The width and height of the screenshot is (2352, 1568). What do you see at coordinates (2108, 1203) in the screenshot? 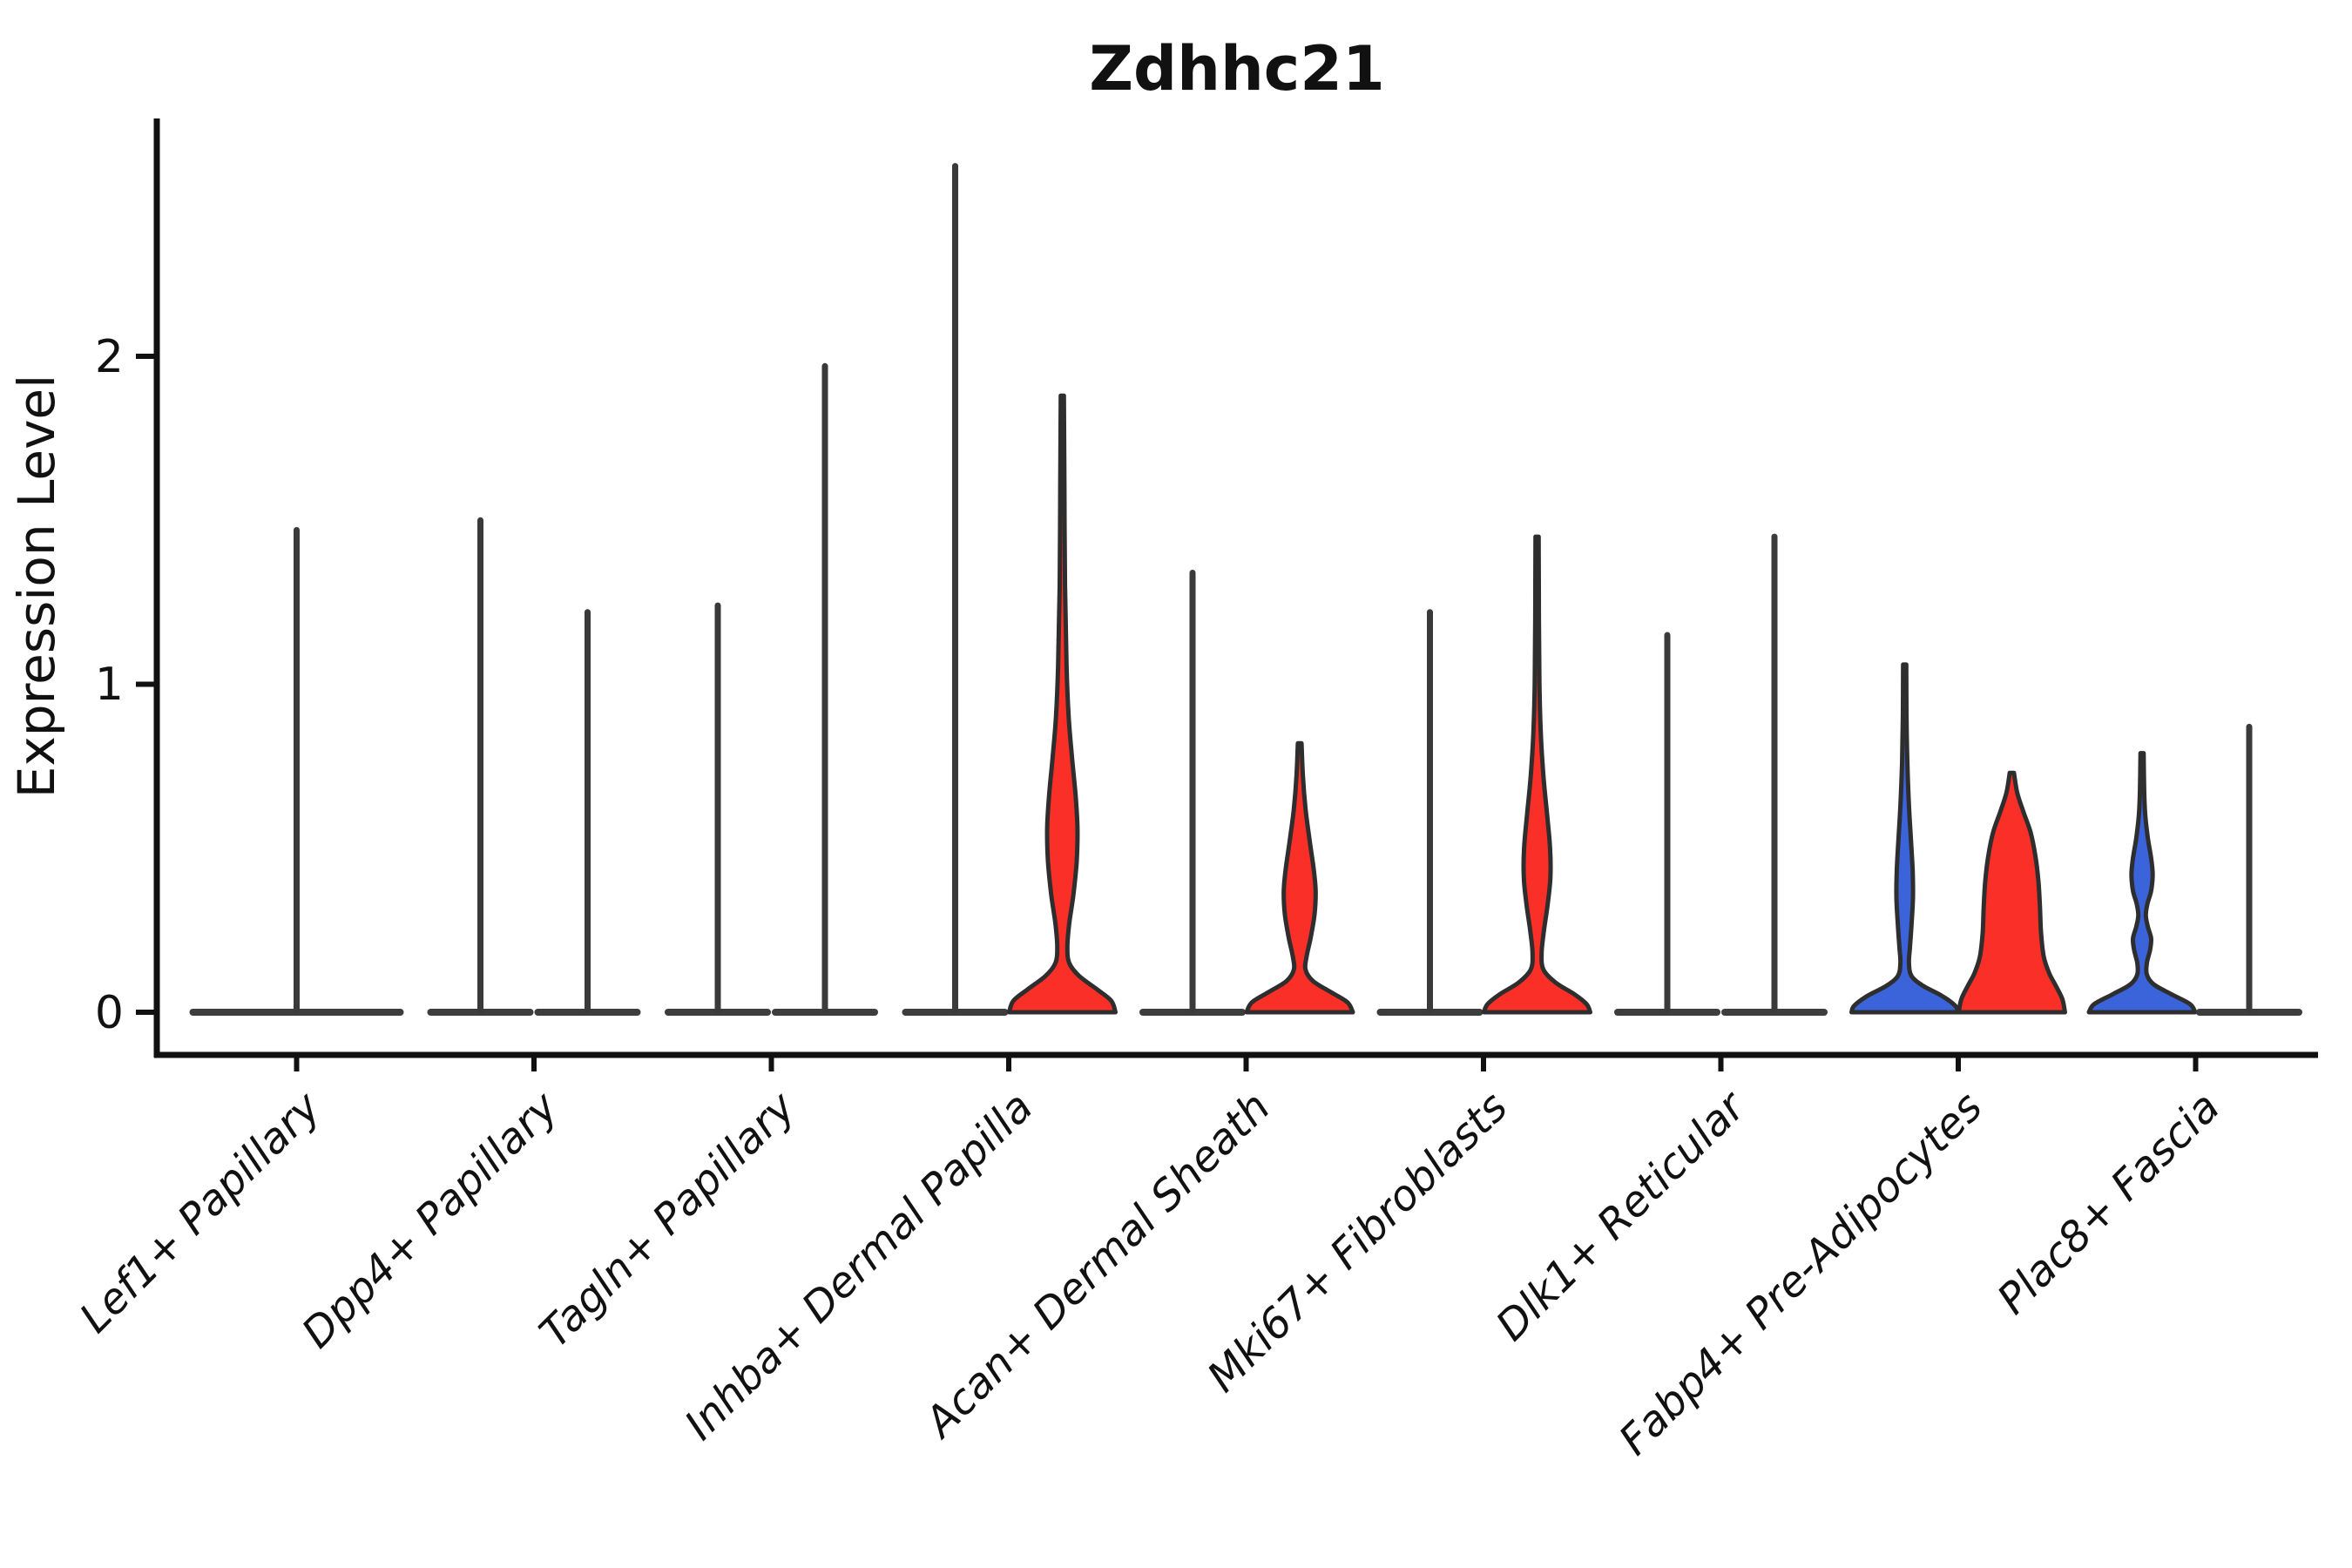
I see `x-tick-label-9: Plac8+ Fascia` at bounding box center [2108, 1203].